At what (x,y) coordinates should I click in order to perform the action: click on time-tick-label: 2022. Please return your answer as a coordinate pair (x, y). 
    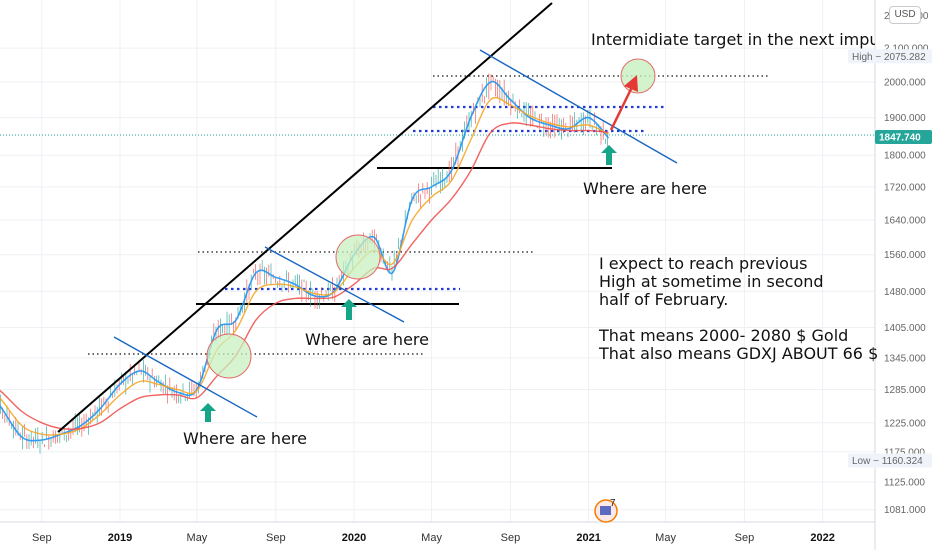
    Looking at the image, I should click on (822, 538).